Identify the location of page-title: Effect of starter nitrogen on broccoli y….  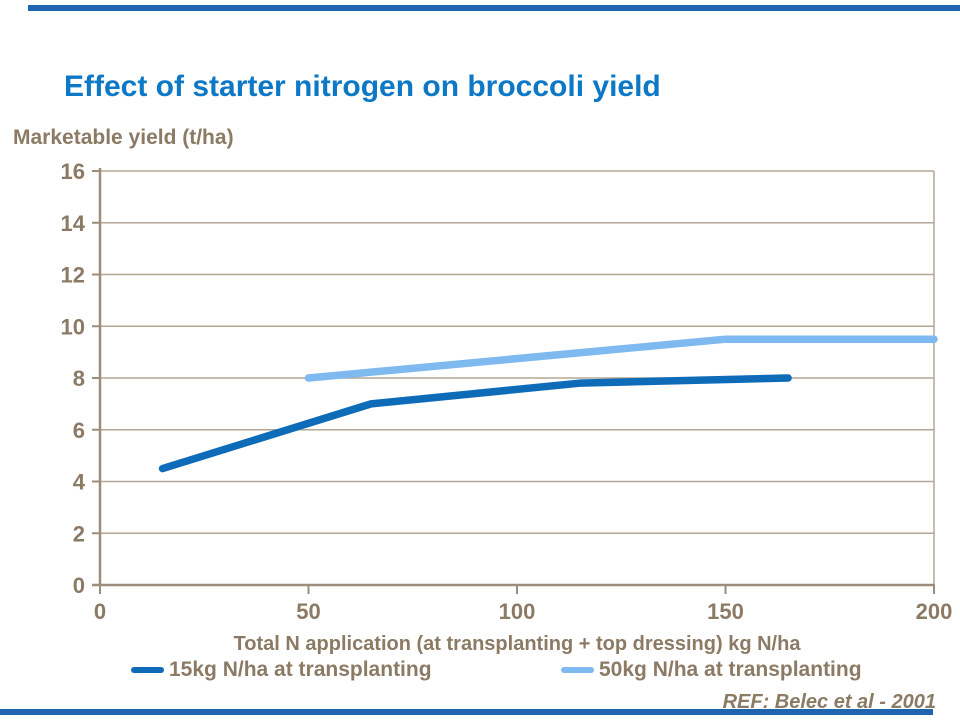
(362, 86).